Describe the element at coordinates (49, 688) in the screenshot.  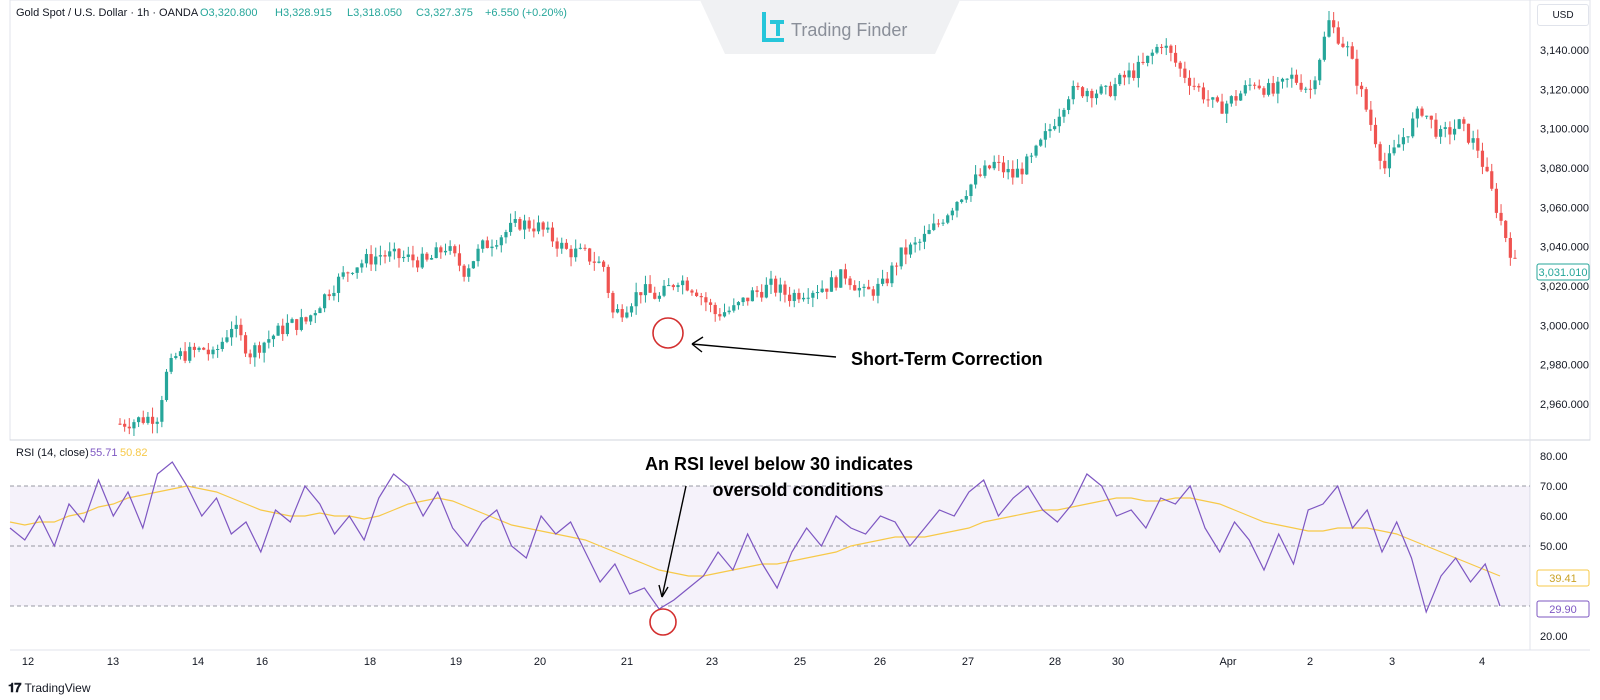
I see `tradingview-footer: 𝟏𝟕 TradingView` at that location.